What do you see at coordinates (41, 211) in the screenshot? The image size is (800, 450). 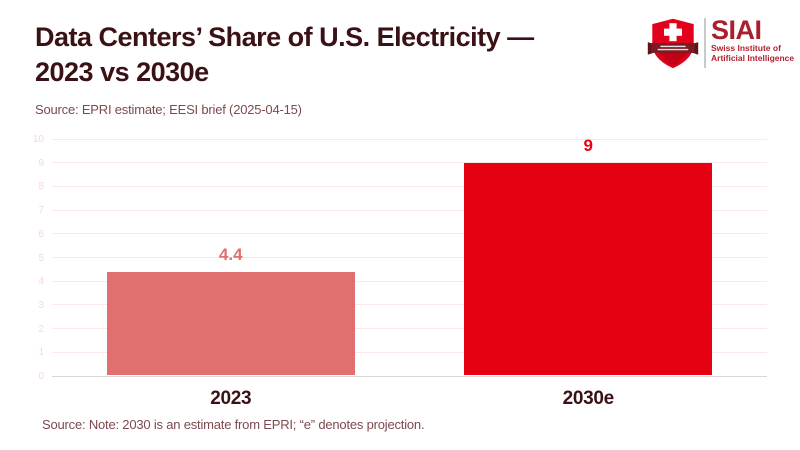 I see `y-tick-label: 7` at bounding box center [41, 211].